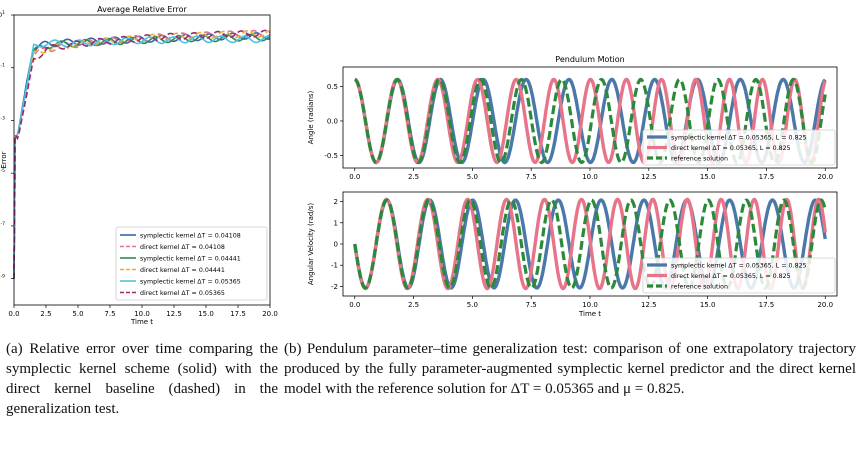 The image size is (862, 473). I want to click on y-tick-label: 10-1, so click(2, 67).